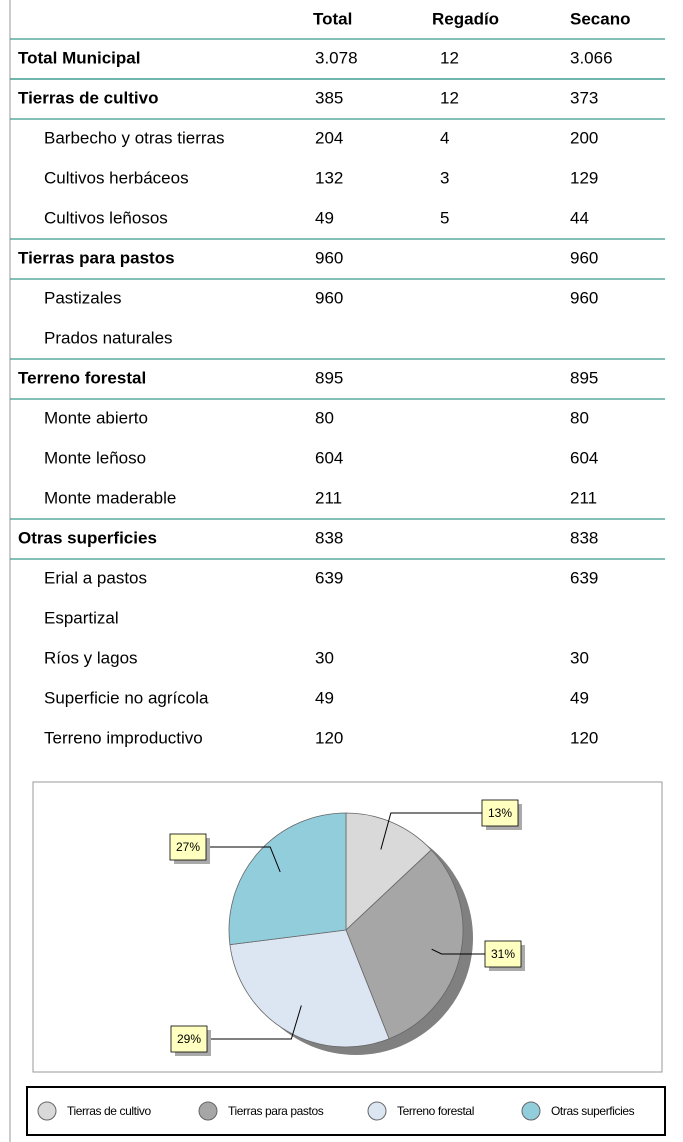 The width and height of the screenshot is (683, 1142). Describe the element at coordinates (95, 577) in the screenshot. I see `row-label: Erial a pastos` at that location.